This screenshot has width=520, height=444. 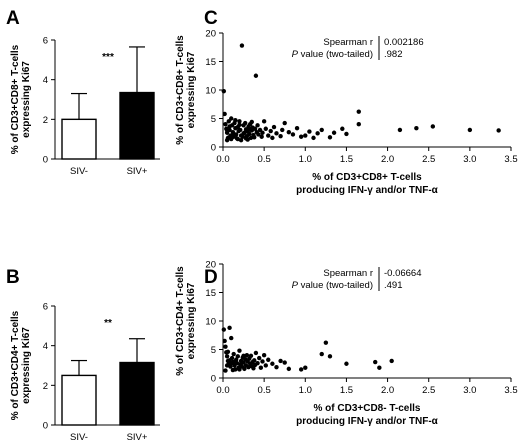 What do you see at coordinates (210, 322) in the screenshot?
I see `y-tick-label: 10` at bounding box center [210, 322].